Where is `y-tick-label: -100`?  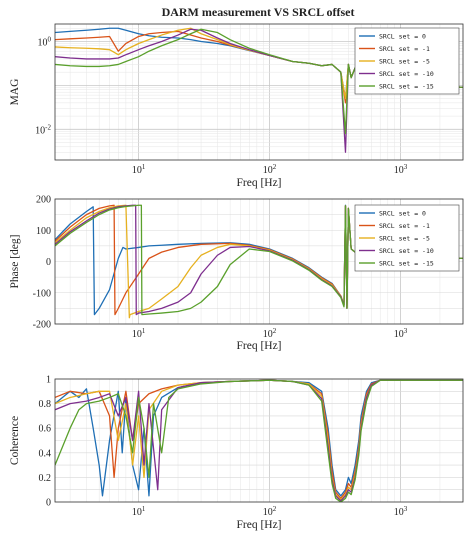 y-tick-label: -100 is located at coordinates (42, 293).